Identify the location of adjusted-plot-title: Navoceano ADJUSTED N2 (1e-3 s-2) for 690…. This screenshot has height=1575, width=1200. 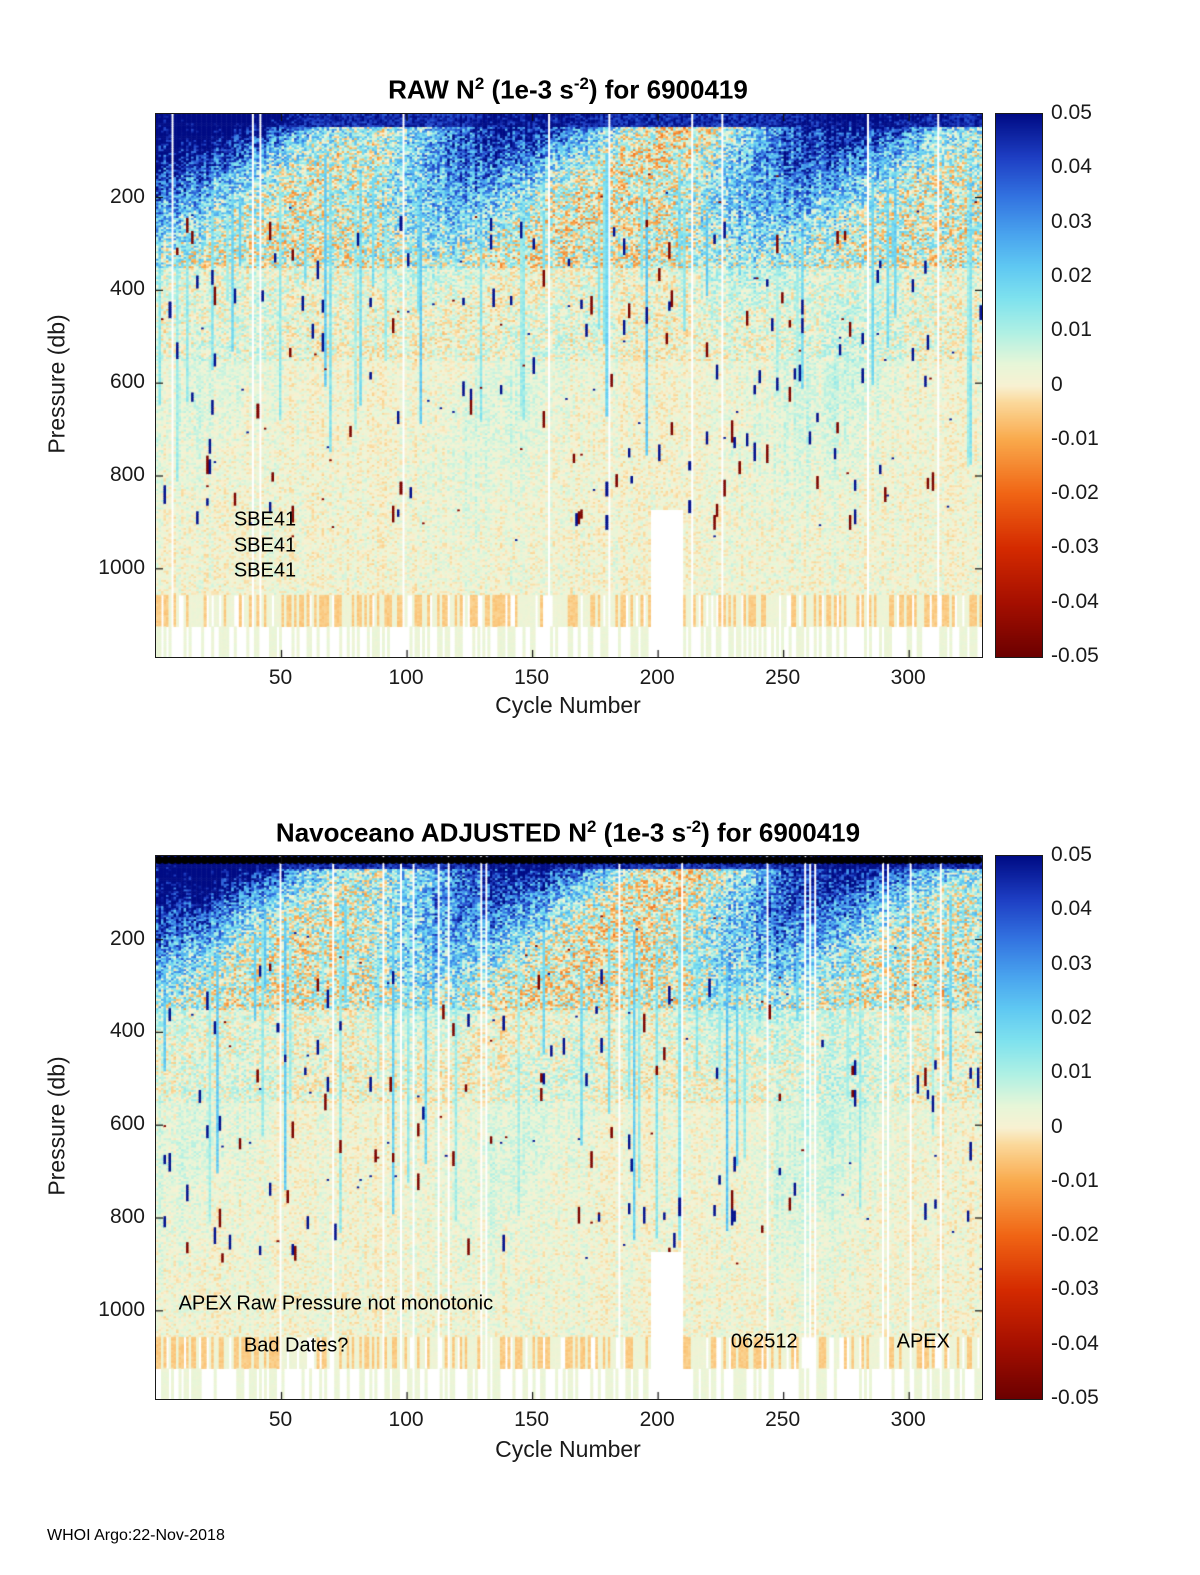
(568, 833).